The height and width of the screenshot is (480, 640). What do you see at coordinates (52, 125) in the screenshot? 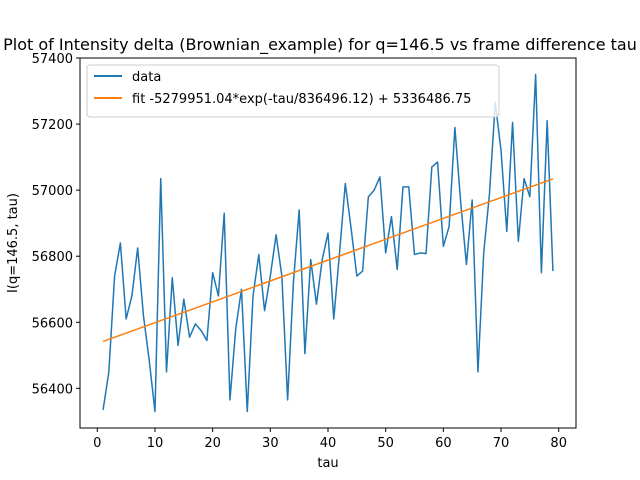
I see `y-tick-label: 57200` at bounding box center [52, 125].